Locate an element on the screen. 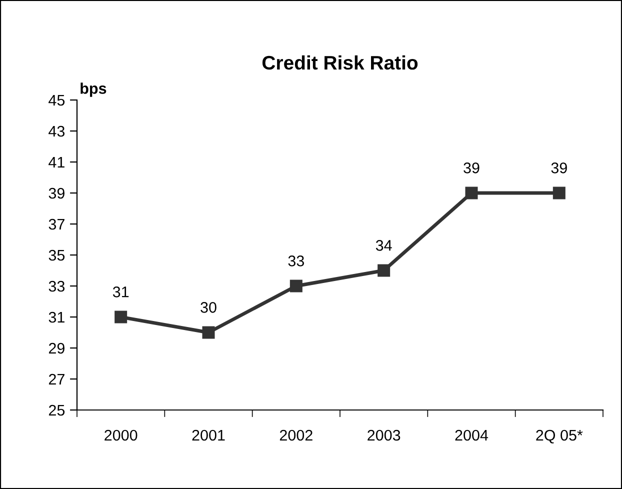 This screenshot has width=622, height=489. data-label: 30 is located at coordinates (208, 307).